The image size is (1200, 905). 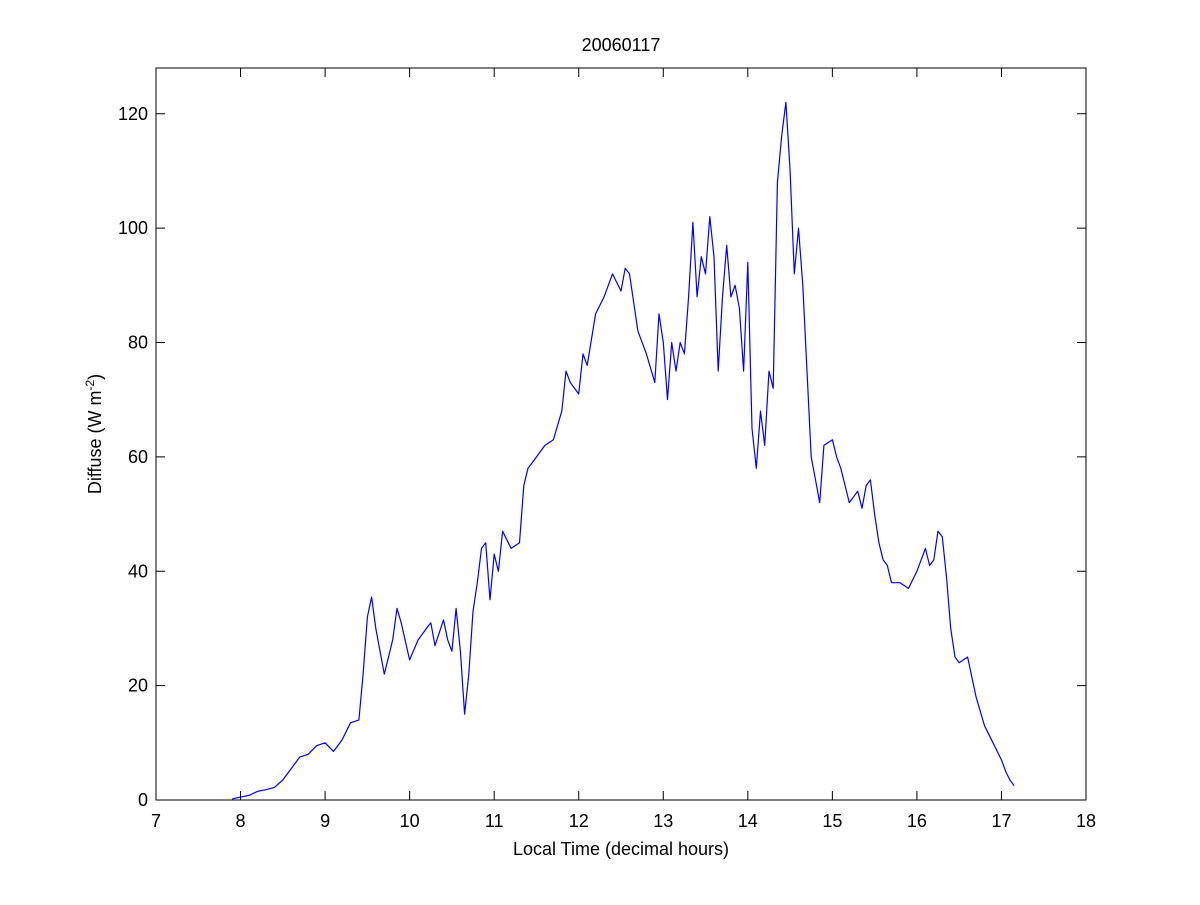 What do you see at coordinates (621, 849) in the screenshot?
I see `x-axis-label: Local Time (decimal hours)` at bounding box center [621, 849].